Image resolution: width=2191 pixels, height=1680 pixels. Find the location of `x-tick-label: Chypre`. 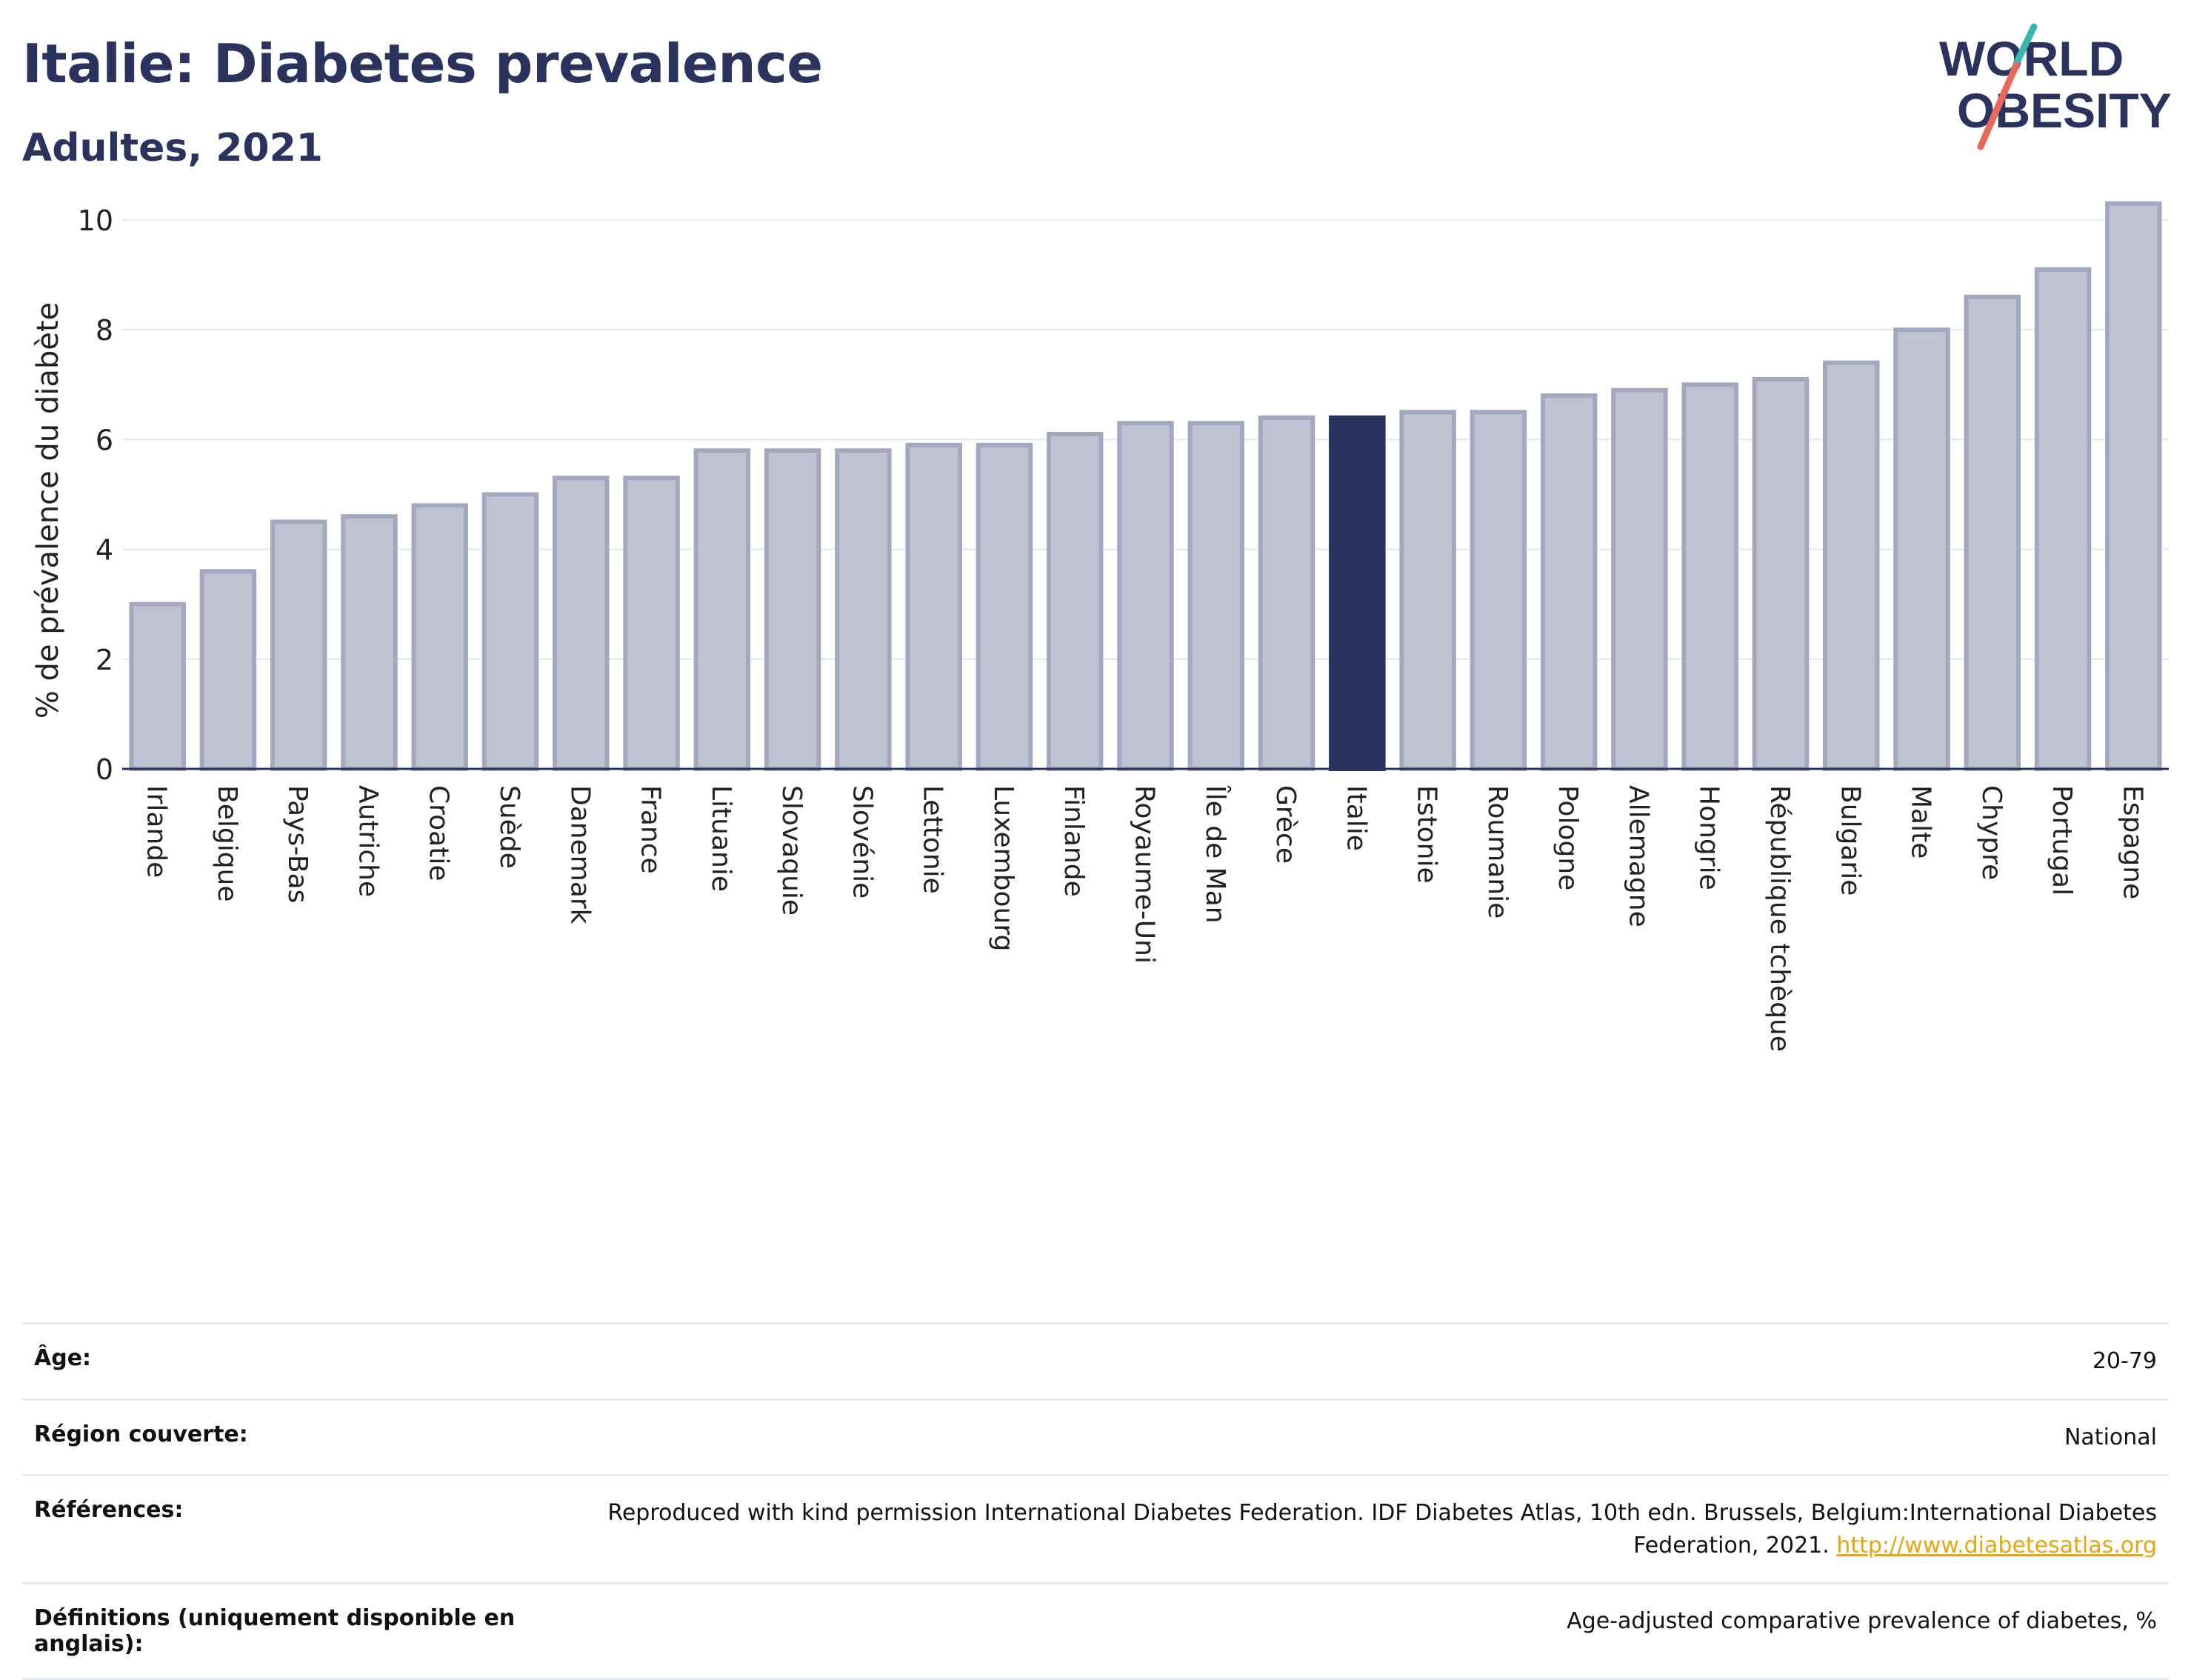

x-tick-label: Chypre is located at coordinates (1991, 832).